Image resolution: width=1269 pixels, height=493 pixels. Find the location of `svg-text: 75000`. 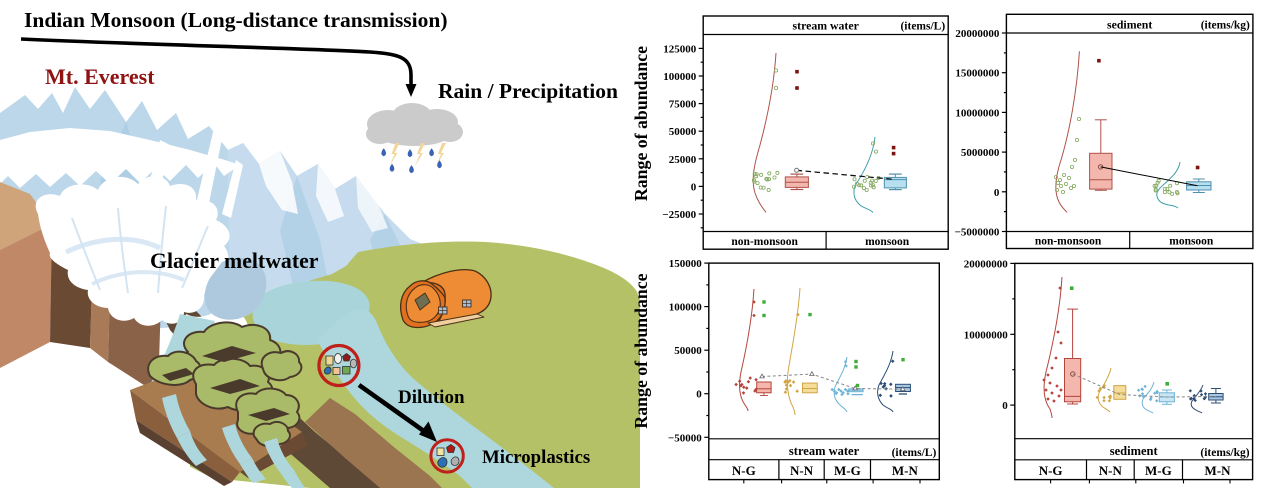

svg-text: 75000 is located at coordinates (683, 105).